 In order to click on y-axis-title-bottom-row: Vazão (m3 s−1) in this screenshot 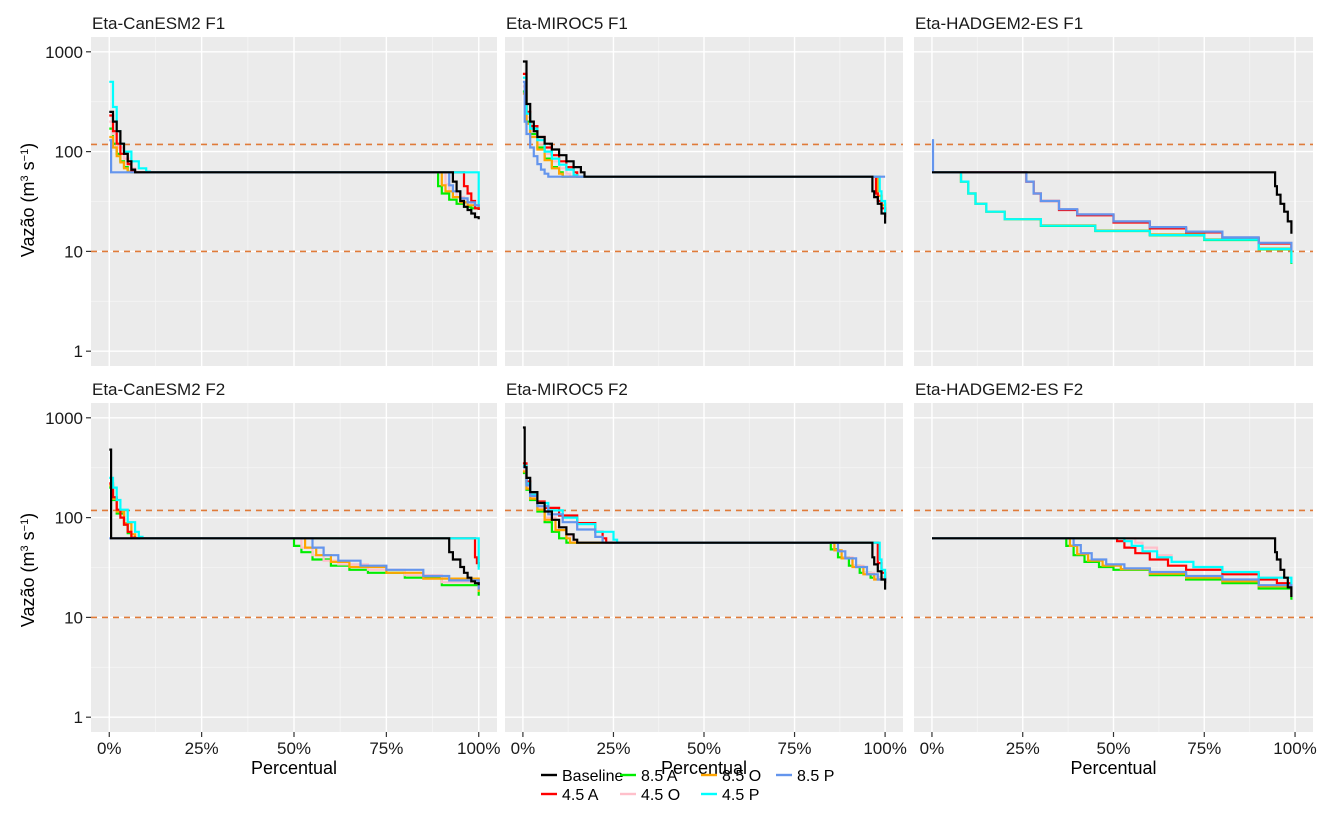, I will do `click(28, 570)`.